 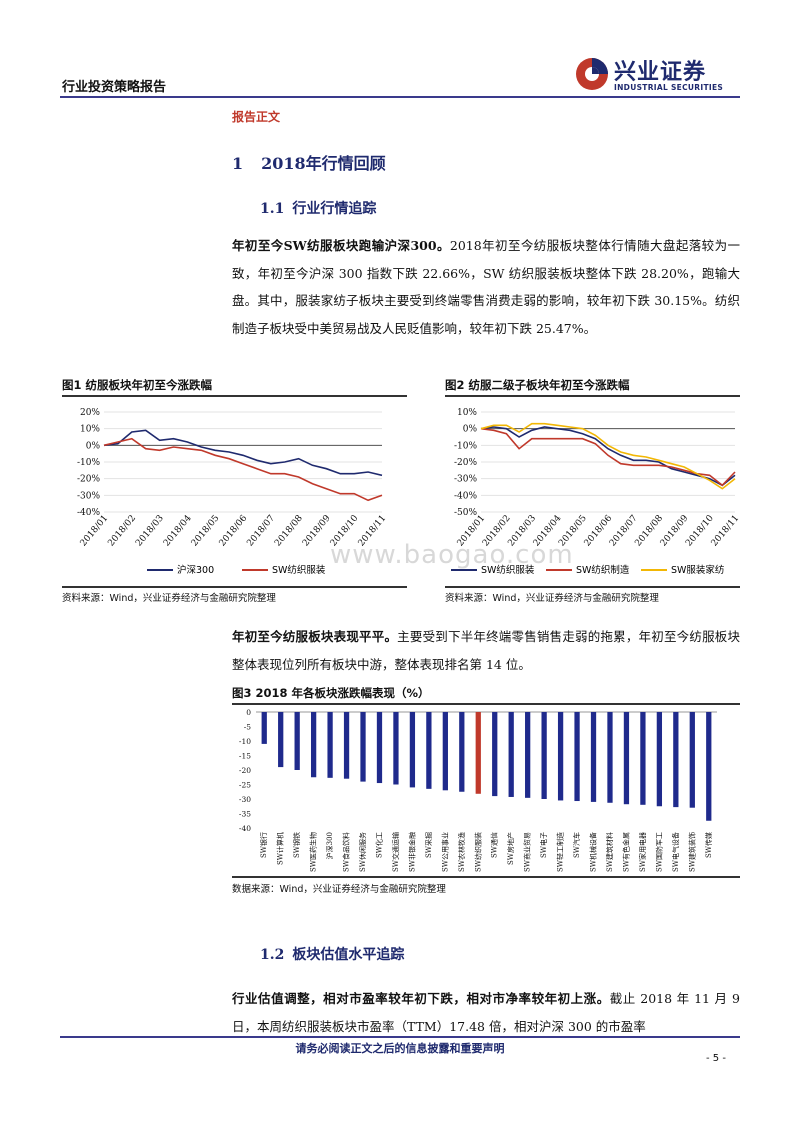 What do you see at coordinates (510, 848) in the screenshot?
I see `x-tick-label: SW房地产` at bounding box center [510, 848].